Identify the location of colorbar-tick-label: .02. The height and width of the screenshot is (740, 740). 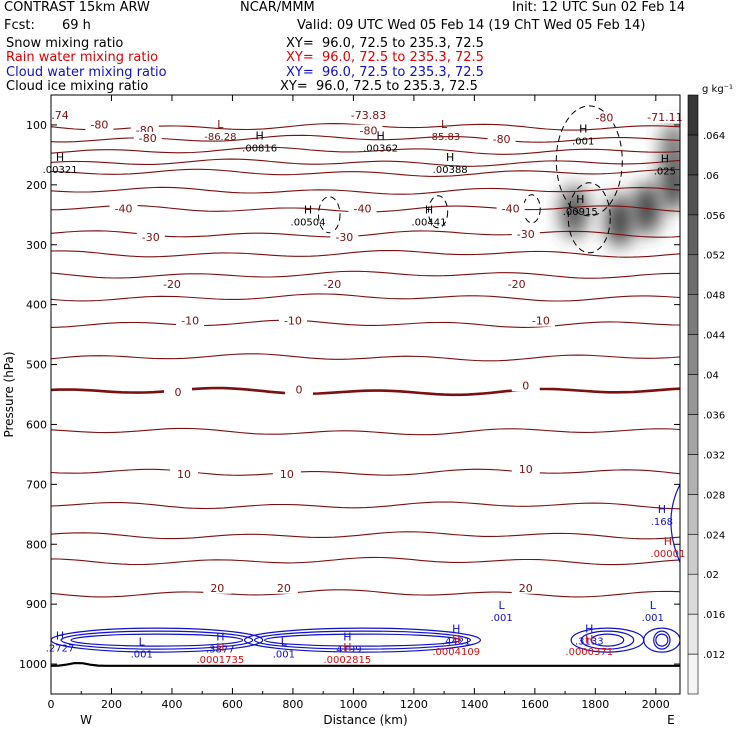
(711, 575).